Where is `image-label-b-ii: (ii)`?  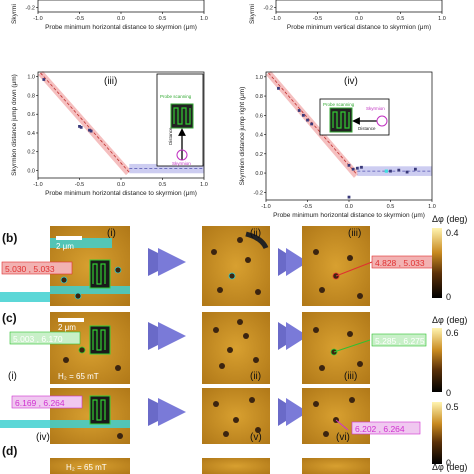
image-label-b-ii: (ii) is located at coordinates (255, 233).